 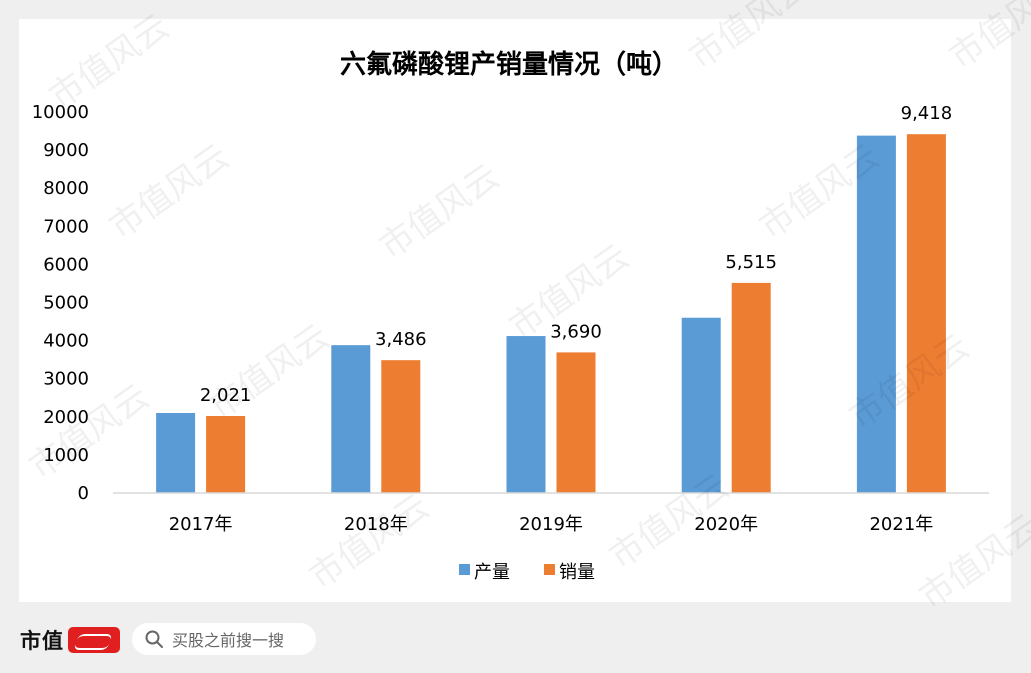 What do you see at coordinates (154, 639) in the screenshot?
I see `search-icon` at bounding box center [154, 639].